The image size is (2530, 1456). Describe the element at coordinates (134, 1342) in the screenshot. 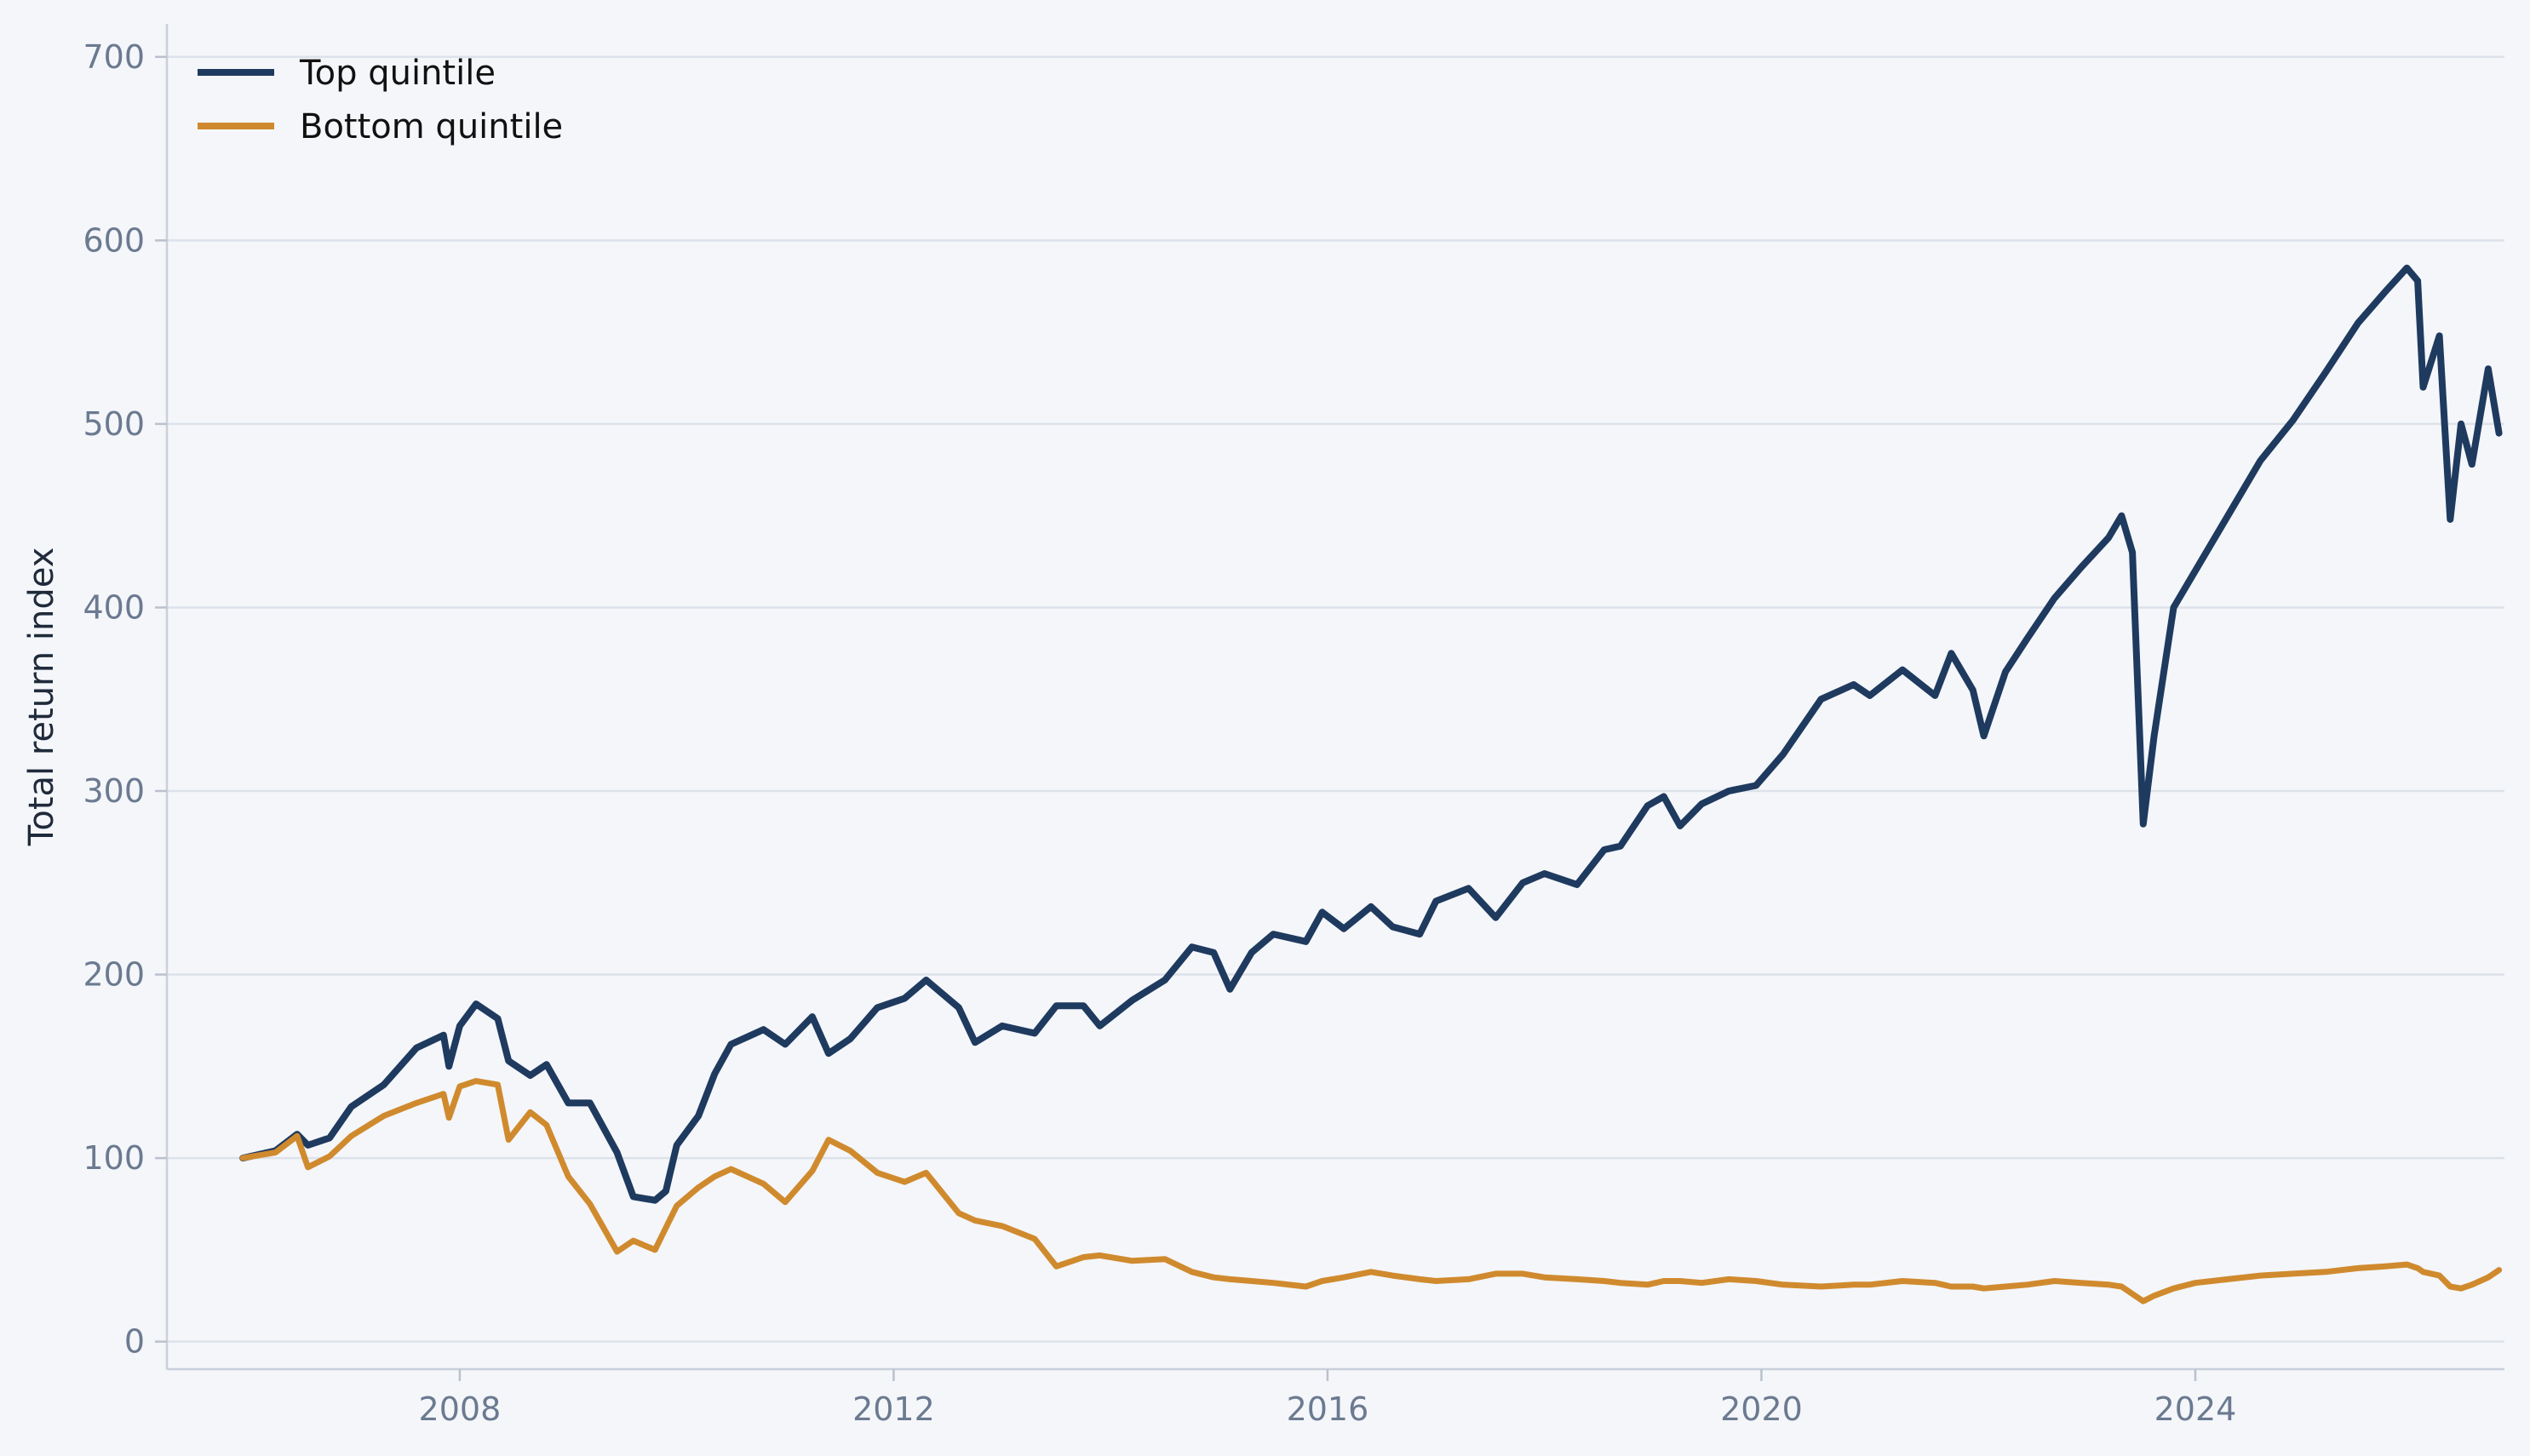

I see `y-tick-label: 0` at that location.